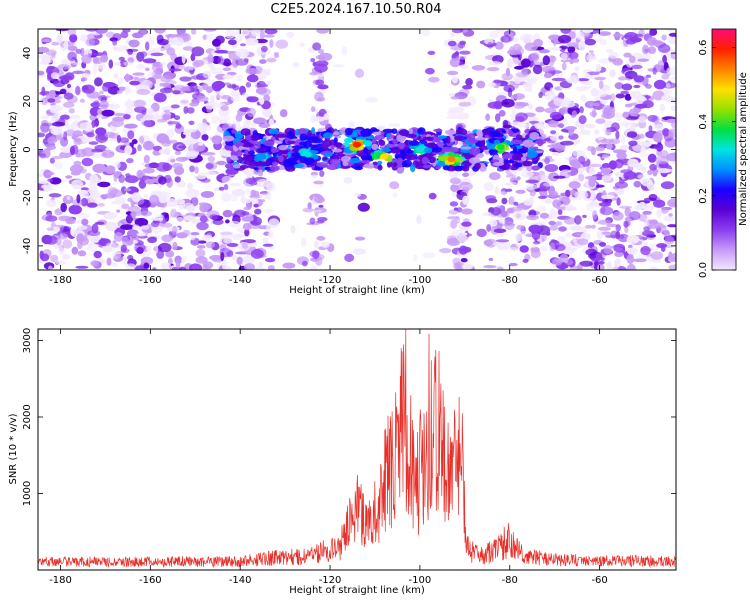  I want to click on spectrogram-y-axis-label: Frequency (Hz), so click(13, 149).